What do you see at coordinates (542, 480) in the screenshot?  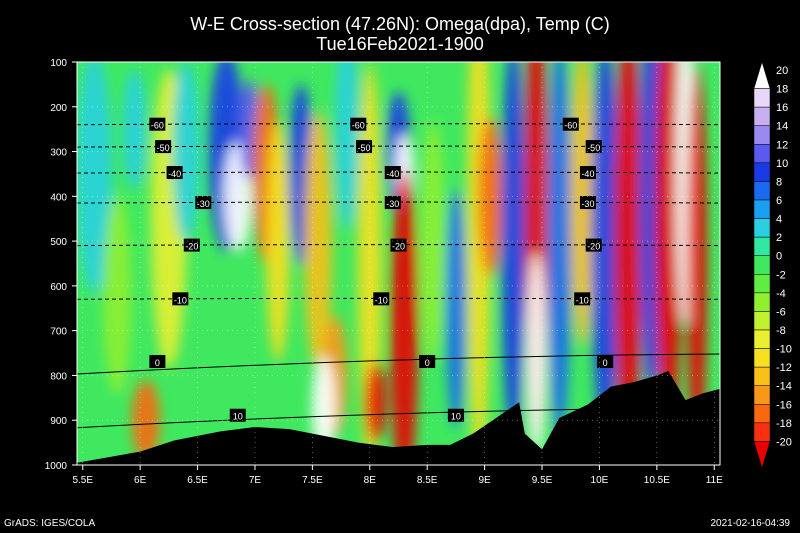 I see `x-tick-label: 9.5E` at bounding box center [542, 480].